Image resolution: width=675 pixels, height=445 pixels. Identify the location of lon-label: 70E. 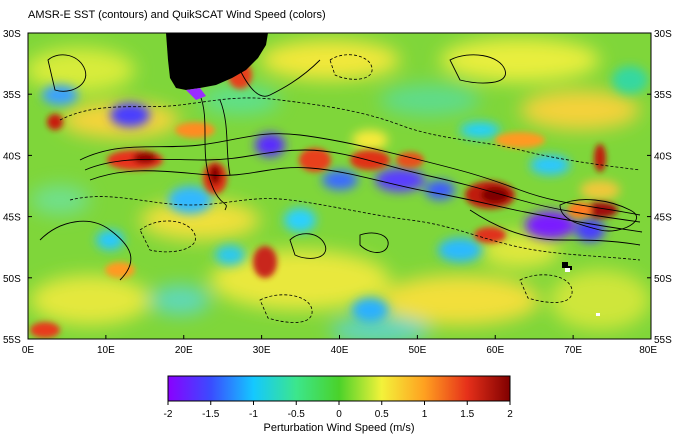
(573, 350).